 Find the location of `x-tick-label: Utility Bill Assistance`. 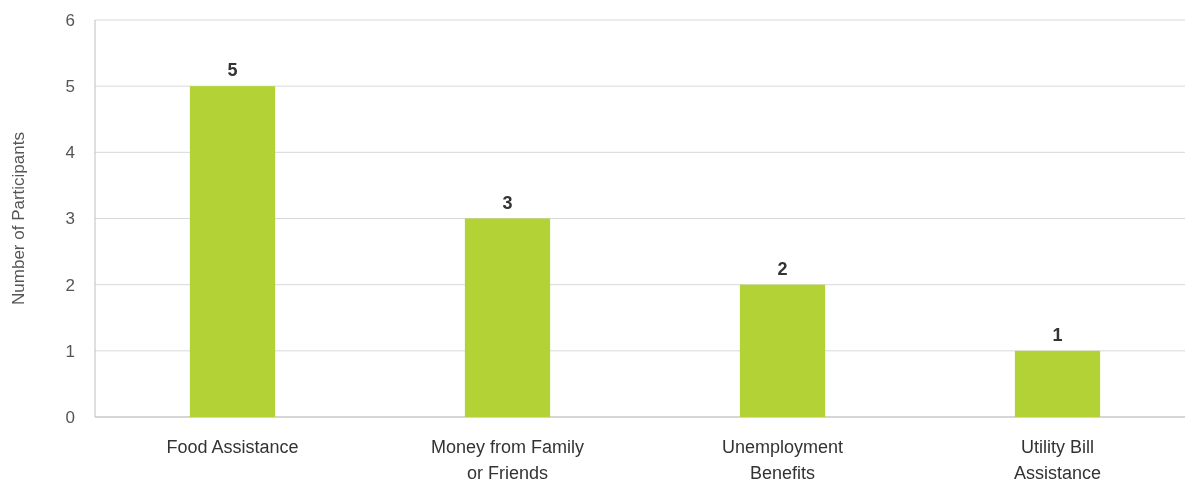

x-tick-label: Utility Bill Assistance is located at coordinates (1057, 460).